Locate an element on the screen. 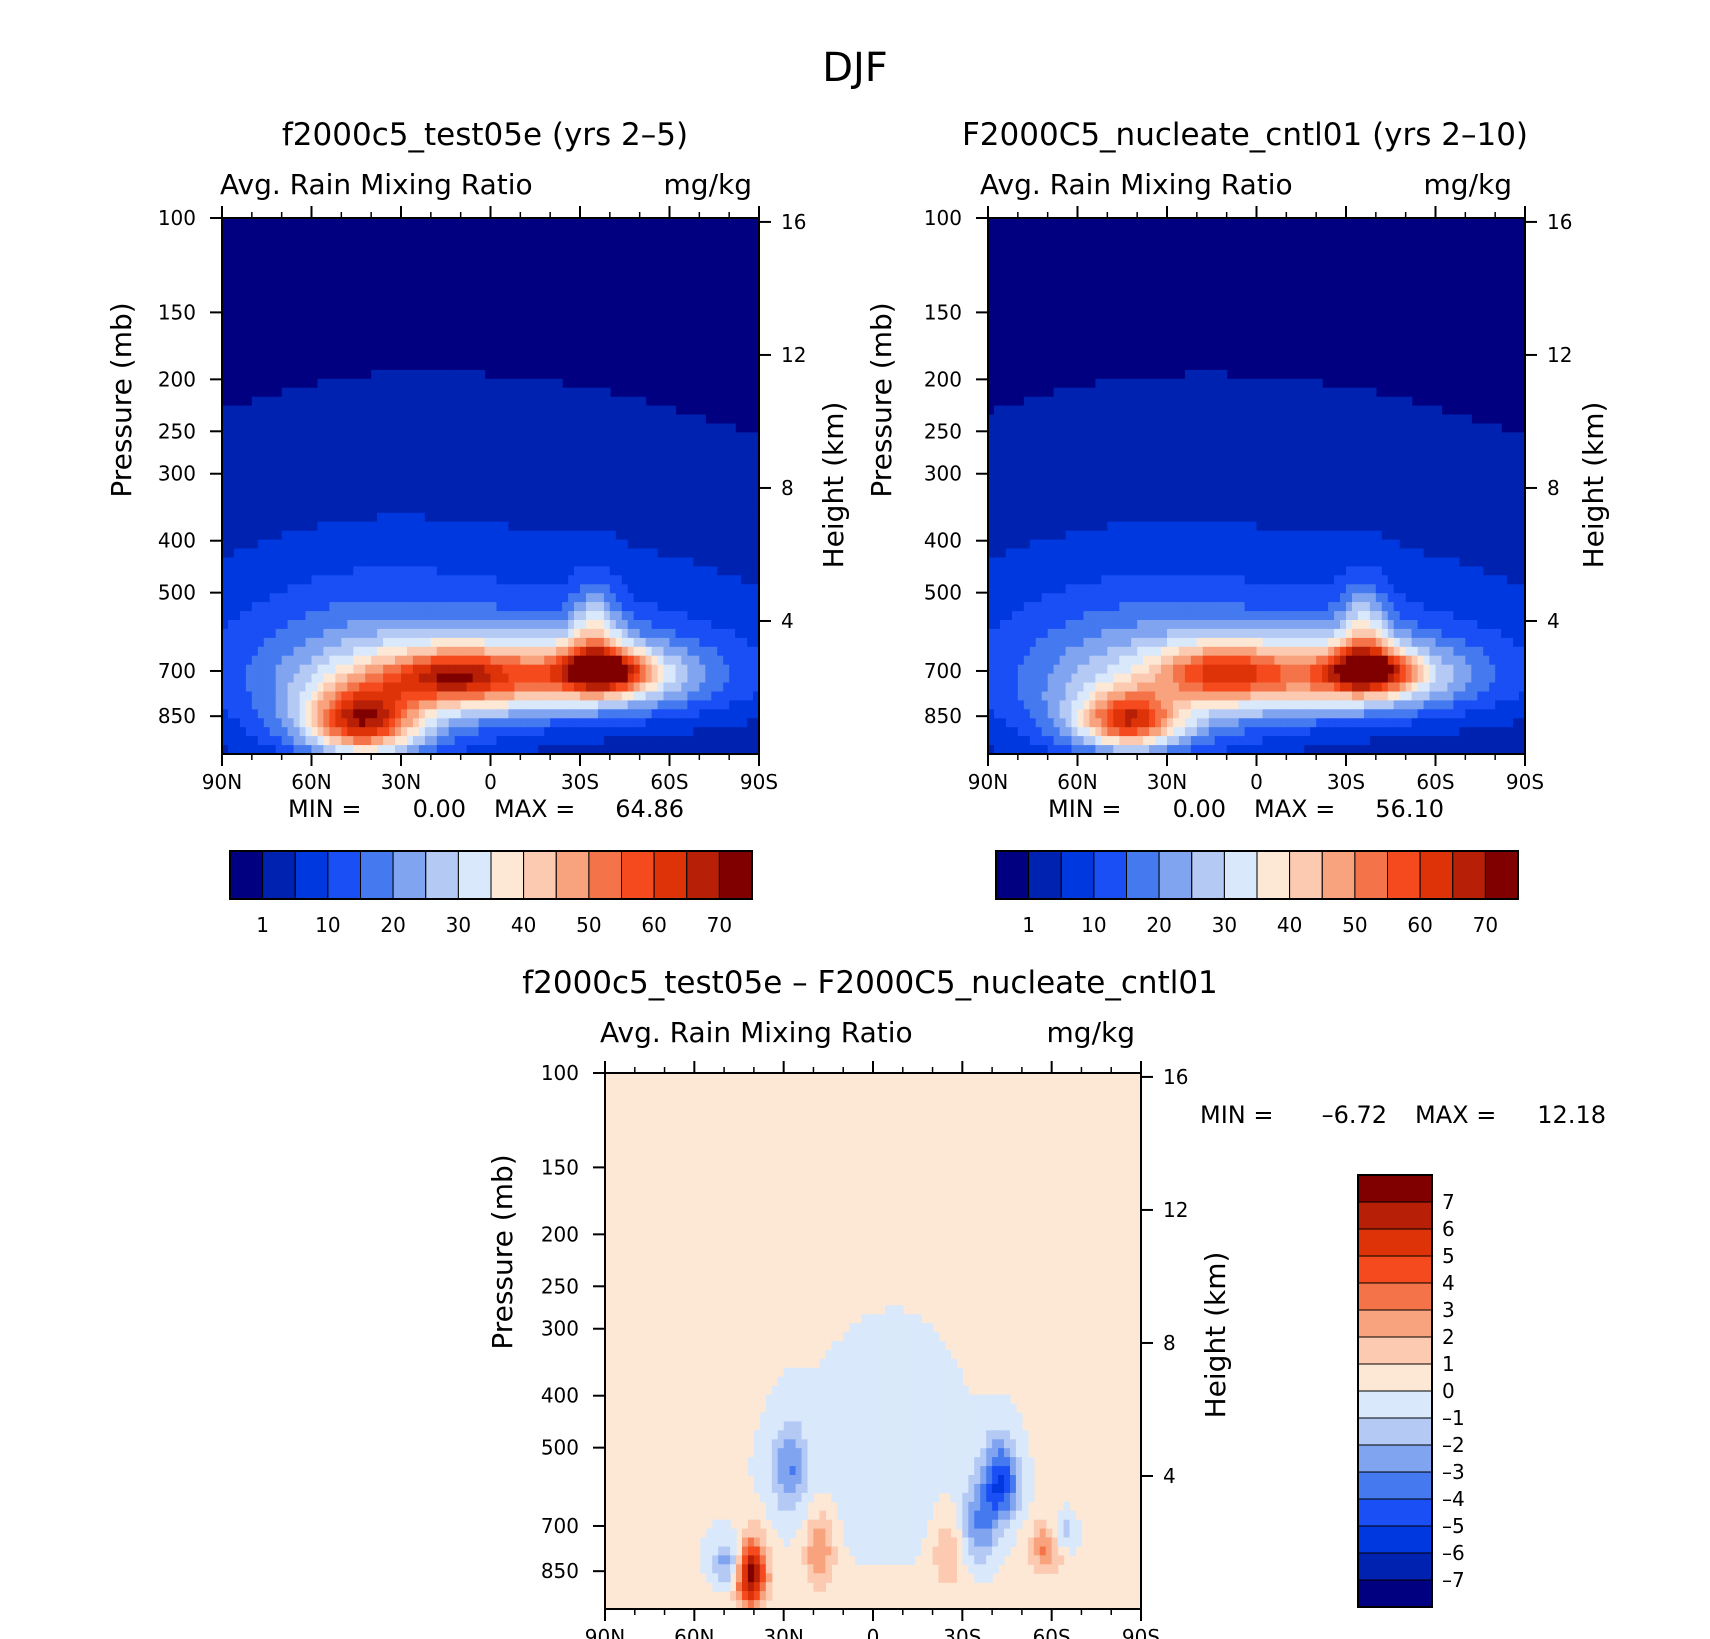 This screenshot has height=1639, width=1710. colorbar-box is located at coordinates (703, 875).